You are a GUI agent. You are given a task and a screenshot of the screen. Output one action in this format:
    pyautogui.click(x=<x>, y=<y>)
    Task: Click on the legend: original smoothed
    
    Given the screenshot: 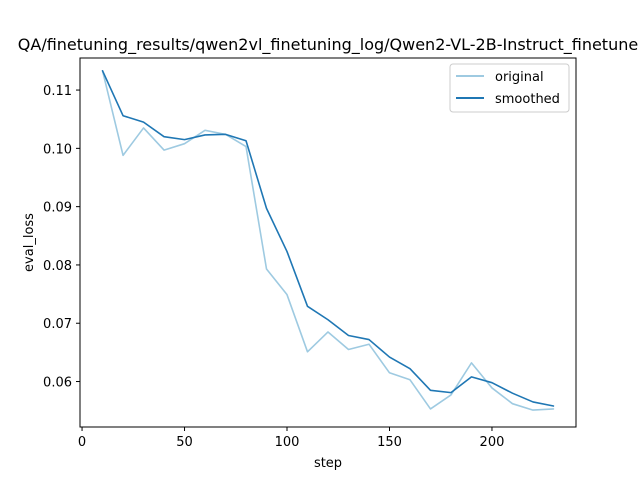 What is the action you would take?
    pyautogui.click(x=509, y=88)
    